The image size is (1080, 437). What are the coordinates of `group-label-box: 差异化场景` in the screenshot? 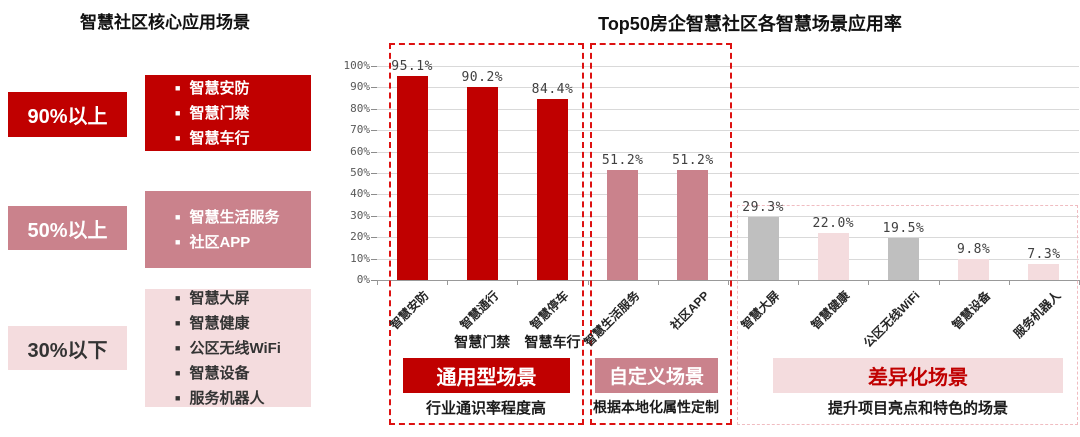 It's located at (918, 375).